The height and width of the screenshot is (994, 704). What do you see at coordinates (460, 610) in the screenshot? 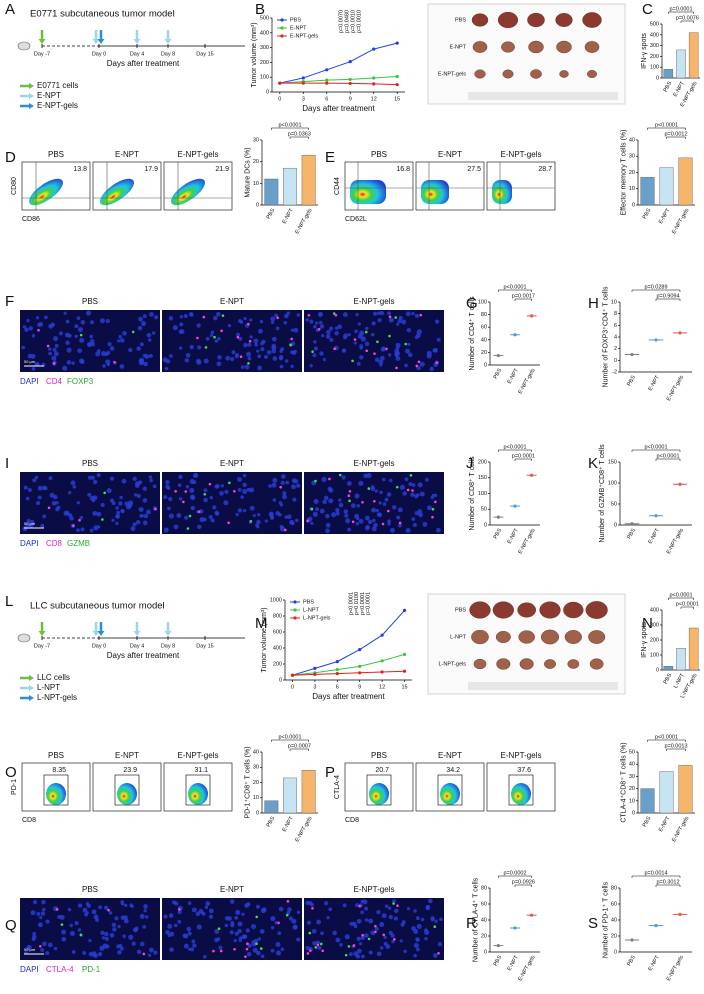
I see `photo-row-label: PBS` at bounding box center [460, 610].